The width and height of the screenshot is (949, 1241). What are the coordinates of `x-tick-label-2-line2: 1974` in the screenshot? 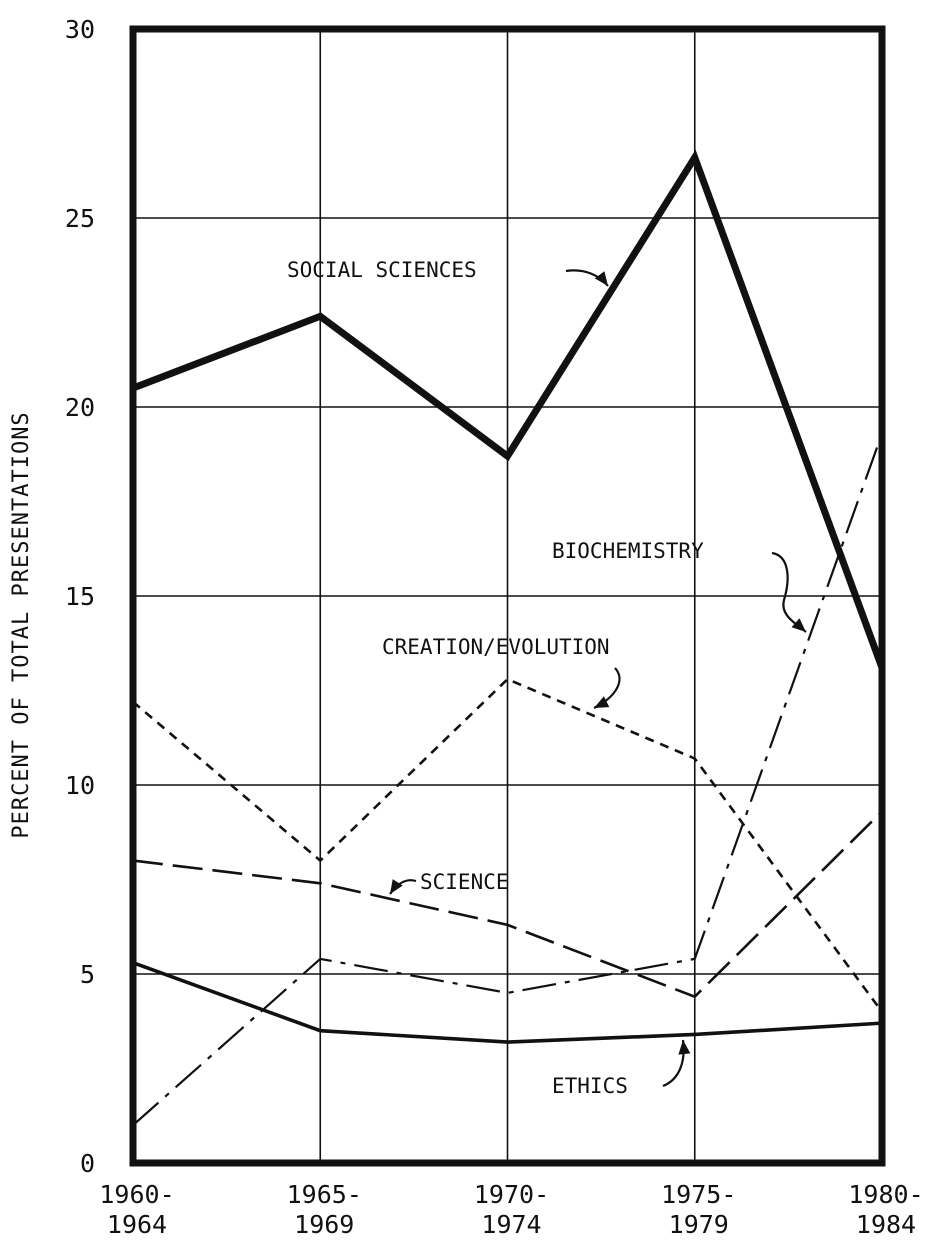 It's located at (511, 1224).